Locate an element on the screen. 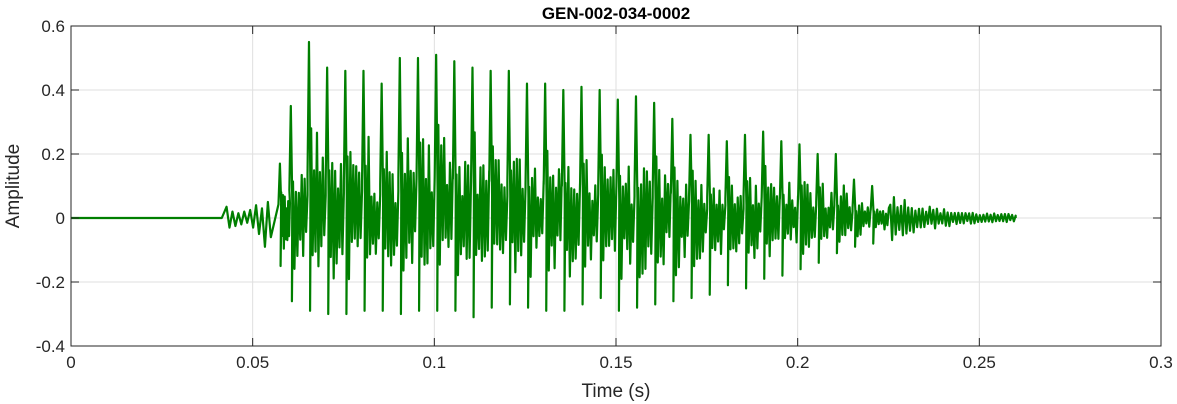 Image resolution: width=1177 pixels, height=404 pixels. y-tick-label: 0.2 is located at coordinates (53, 154).